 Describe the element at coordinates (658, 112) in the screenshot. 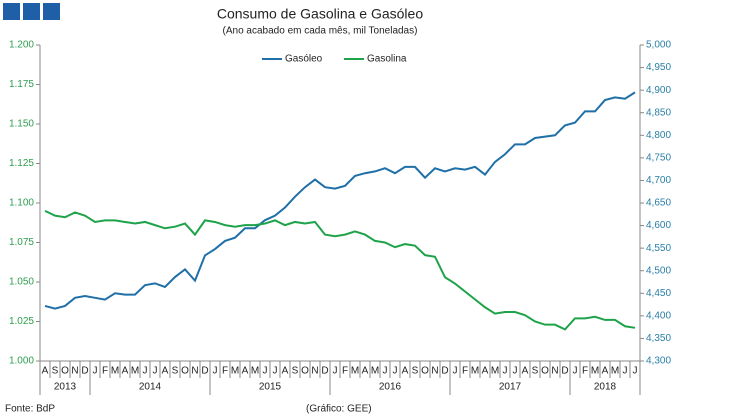

I see `y2-tick-label: 4,850` at that location.